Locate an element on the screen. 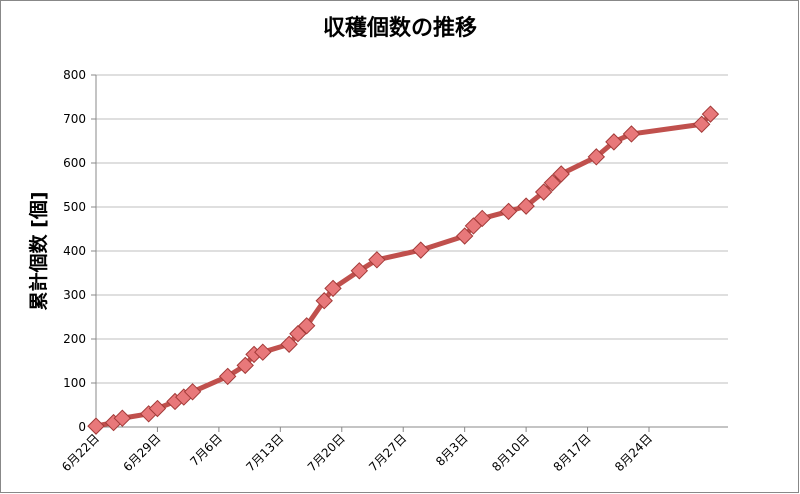 This screenshot has width=800, height=494. chart-title: 収穫個数の推移 is located at coordinates (400, 28).